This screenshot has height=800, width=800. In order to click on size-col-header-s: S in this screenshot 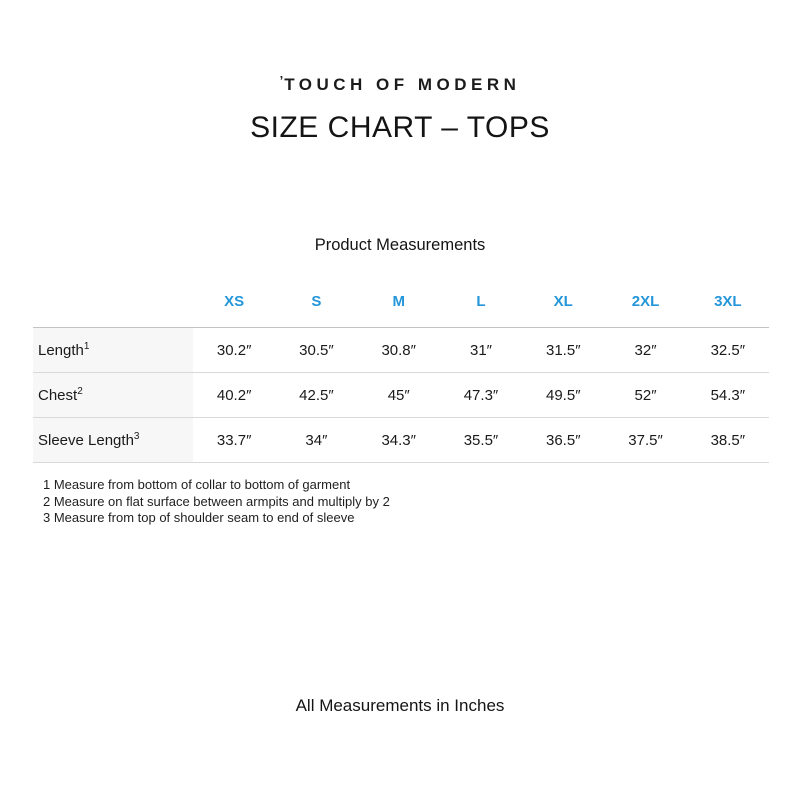, I will do `click(316, 301)`.